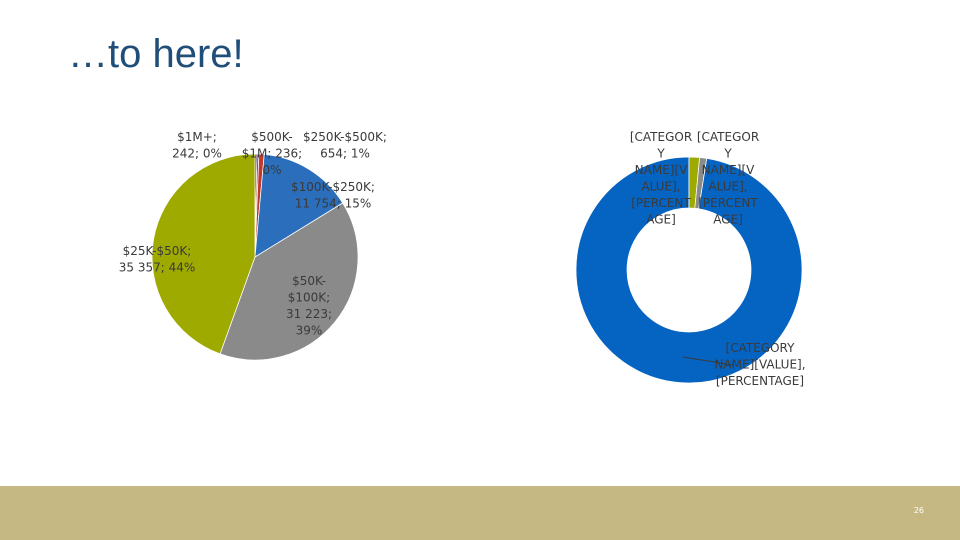  What do you see at coordinates (272, 153) in the screenshot?
I see `pie-data-label: $500K-$1M; 236; 0%` at bounding box center [272, 153].